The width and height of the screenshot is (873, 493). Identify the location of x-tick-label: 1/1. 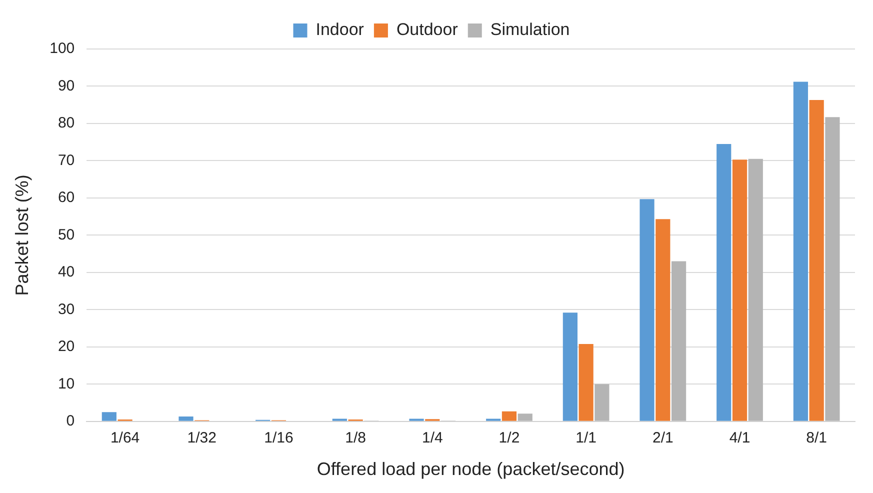
(586, 438).